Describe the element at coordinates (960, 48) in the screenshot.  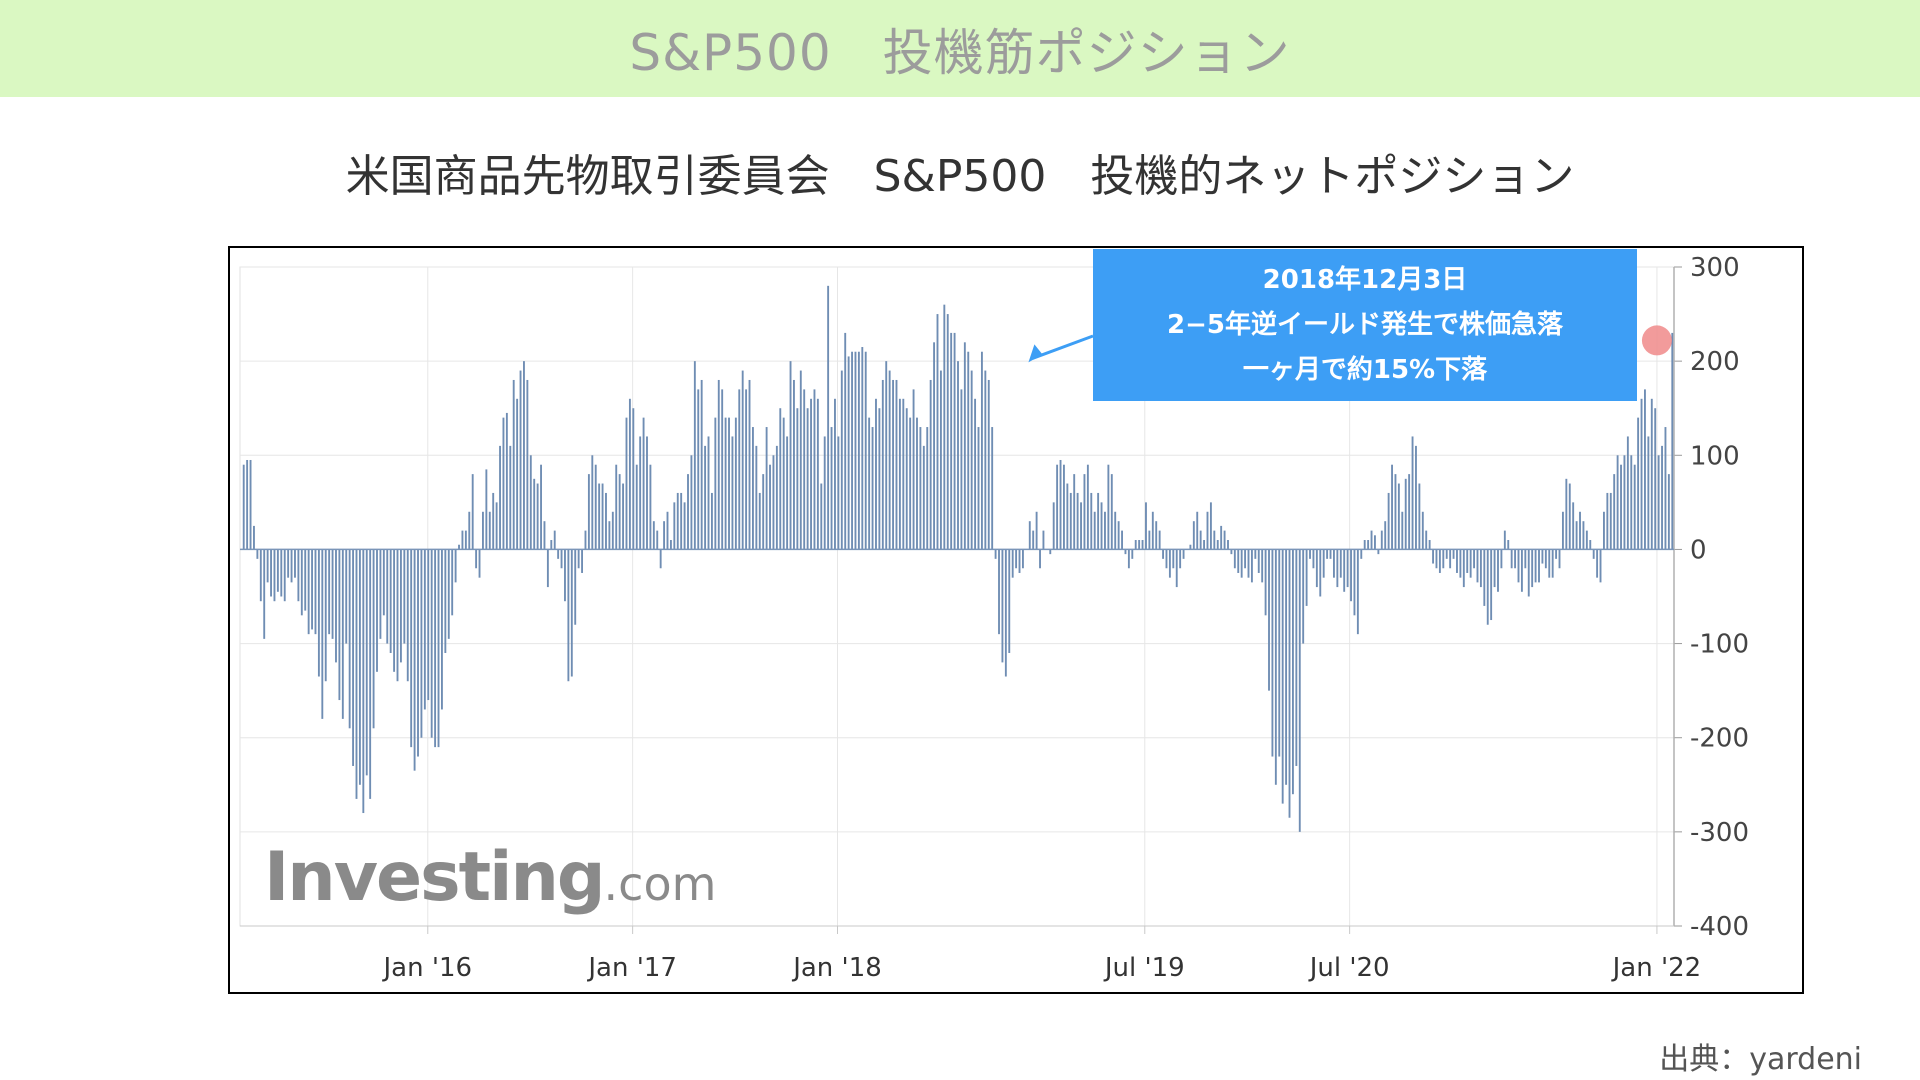
I see `header-banner: S&P500 投機筋ポジション` at that location.